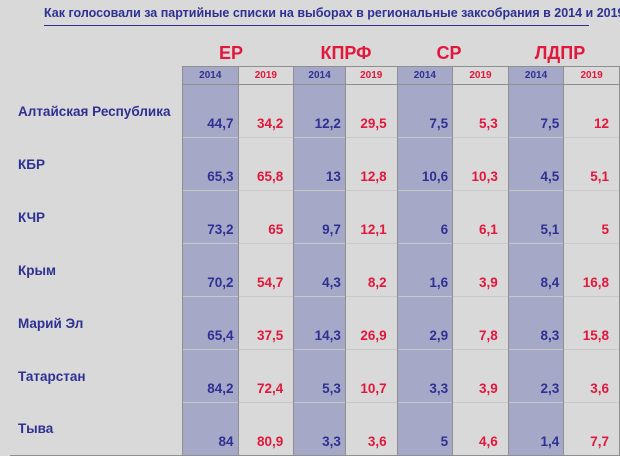 This screenshot has width=620, height=456. I want to click on value-sr-2014: 10,6, so click(425, 164).